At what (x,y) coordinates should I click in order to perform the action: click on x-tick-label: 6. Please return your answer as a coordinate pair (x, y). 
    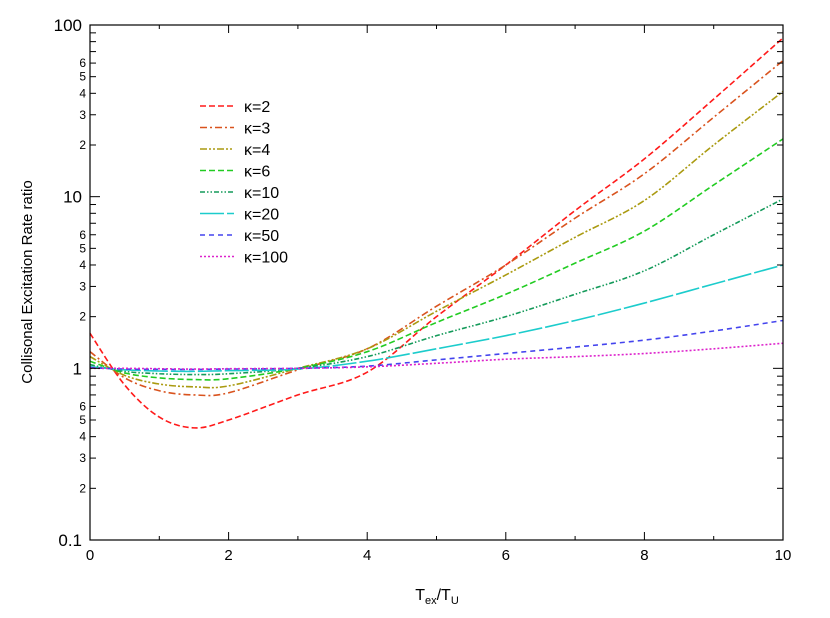
    Looking at the image, I should click on (506, 555).